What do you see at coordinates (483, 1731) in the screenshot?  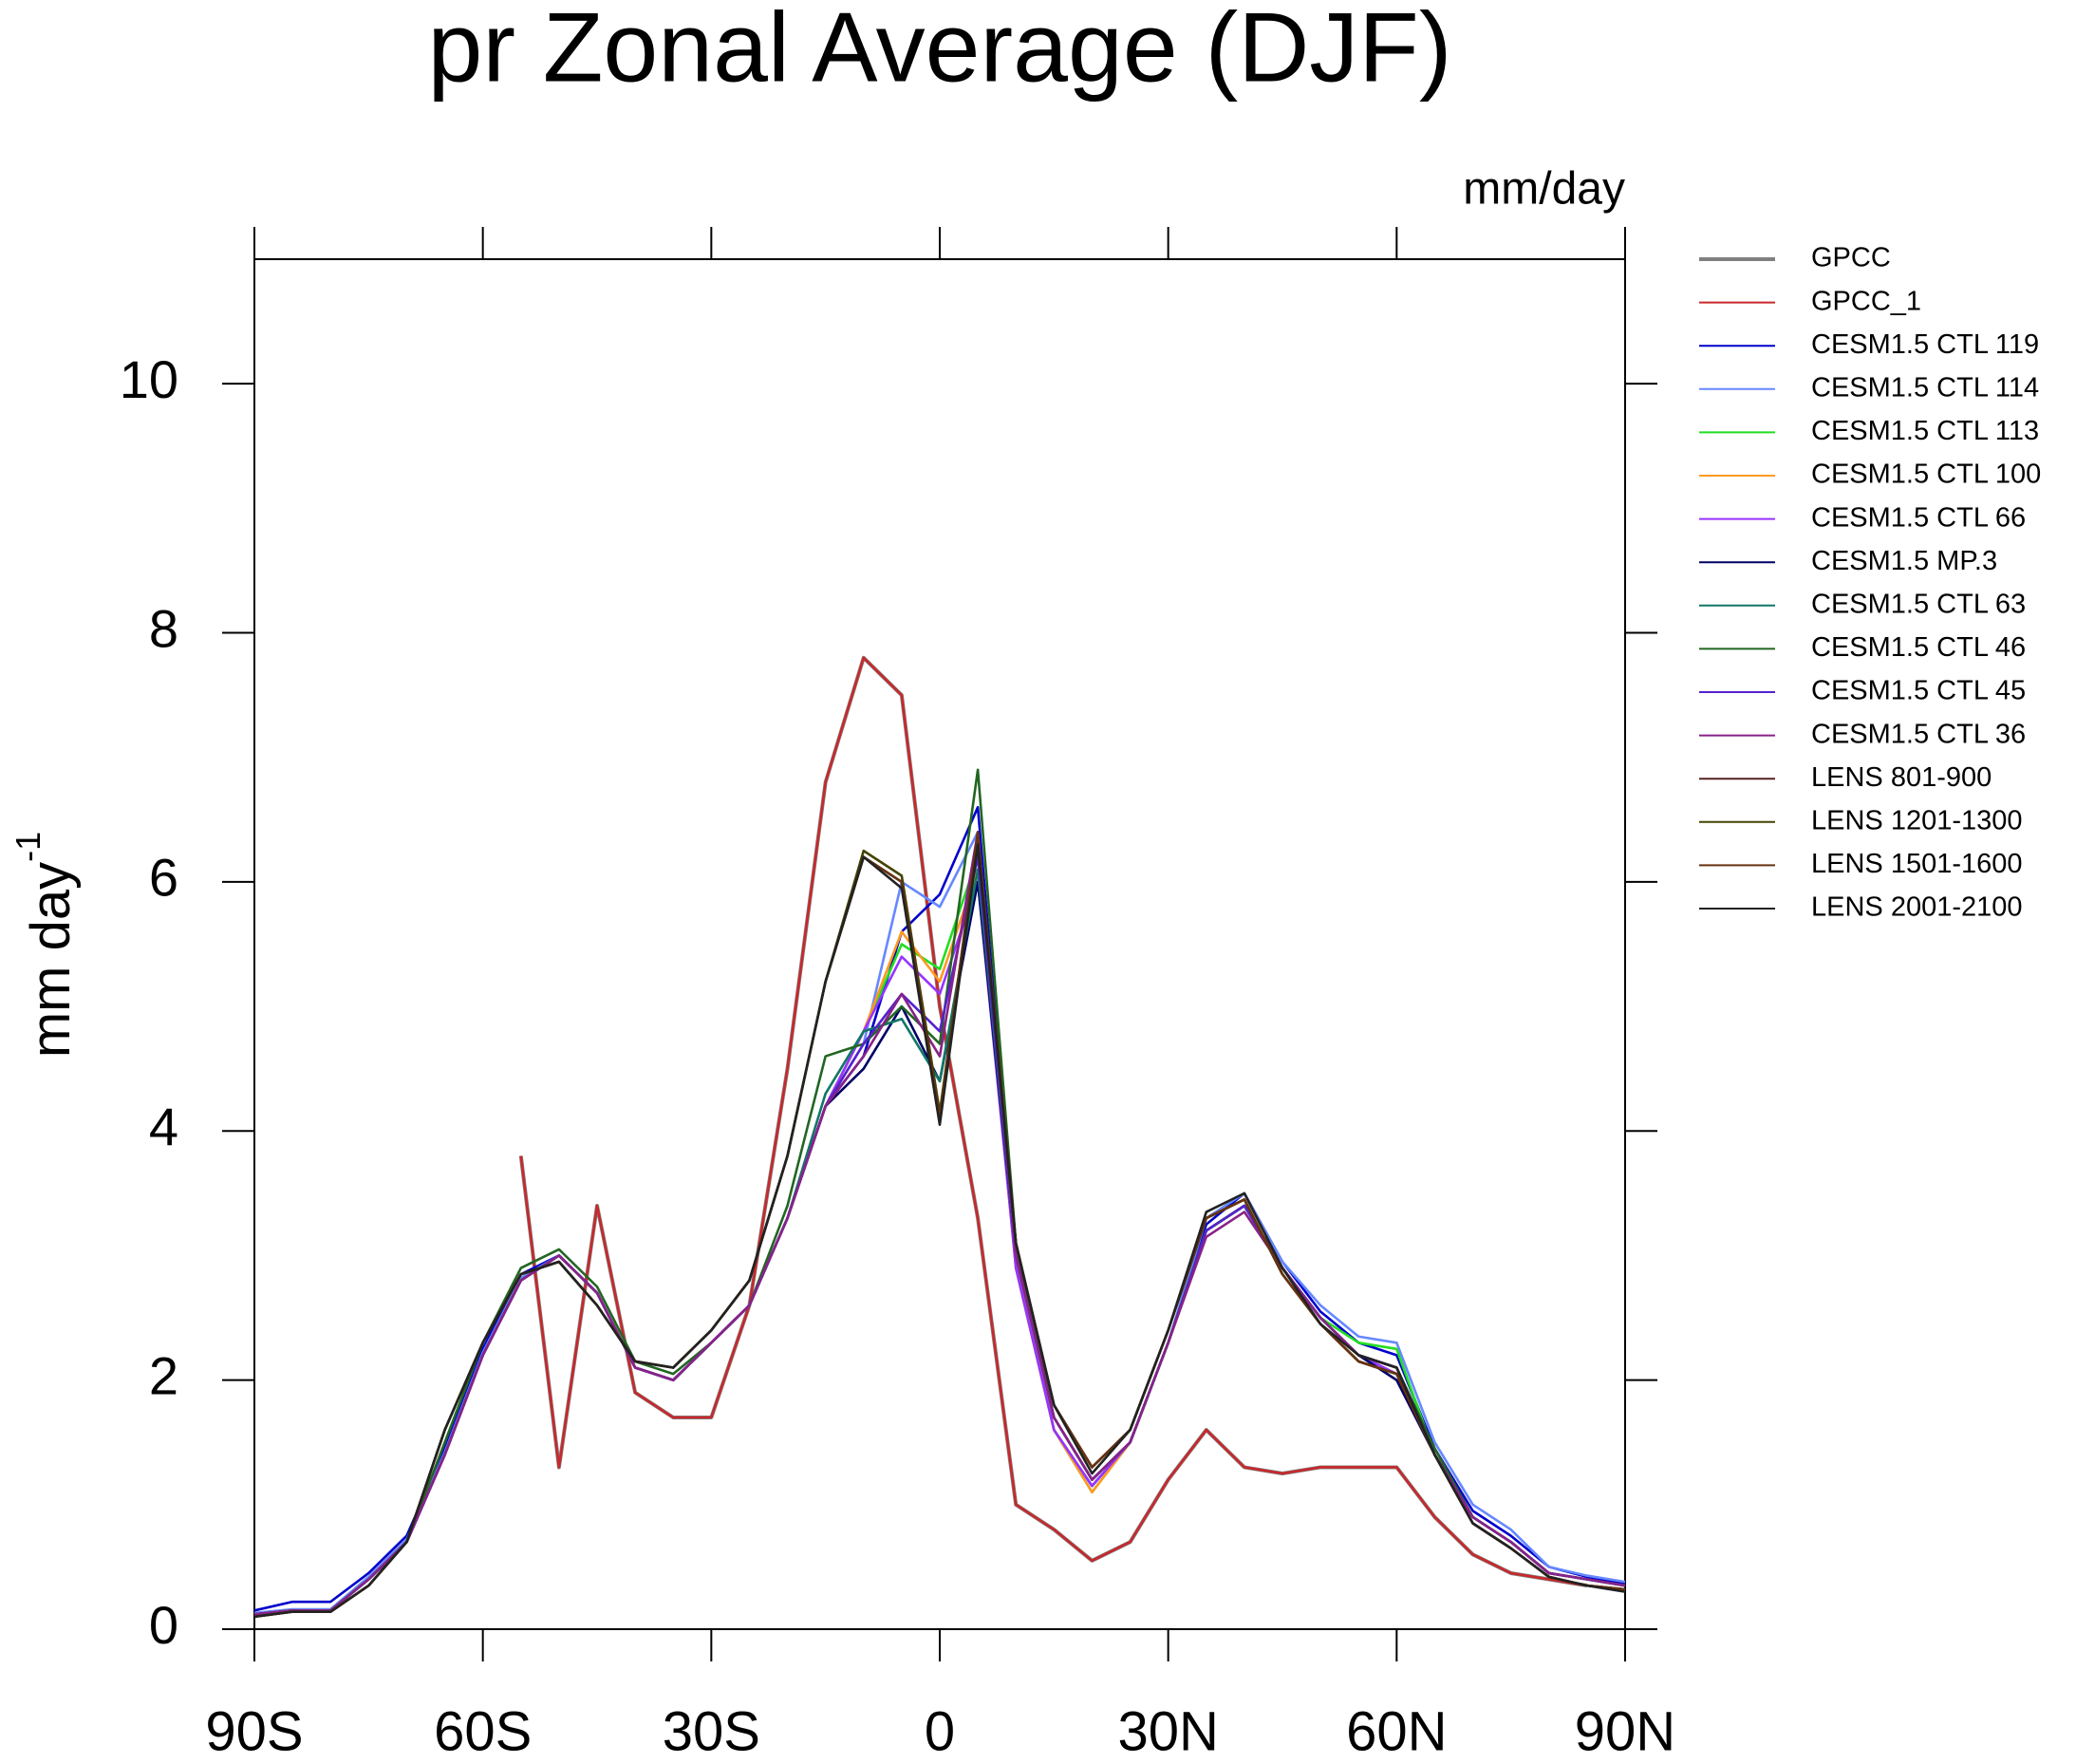 I see `x-tick-label: 60S` at bounding box center [483, 1731].